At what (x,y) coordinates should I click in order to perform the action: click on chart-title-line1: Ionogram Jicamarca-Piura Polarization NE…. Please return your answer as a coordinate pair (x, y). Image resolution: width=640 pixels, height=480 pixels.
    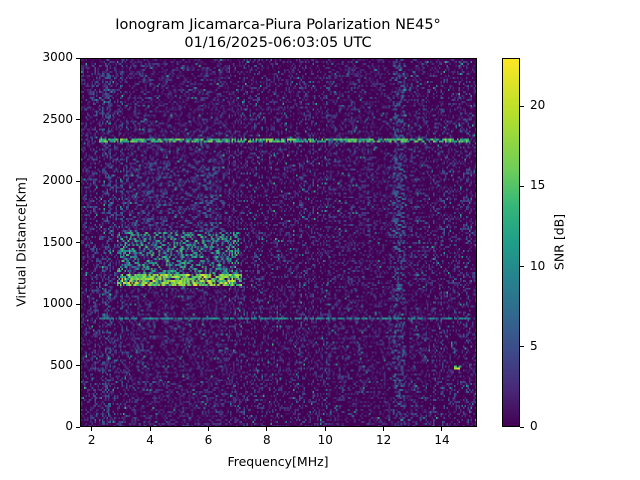
    Looking at the image, I should click on (278, 25).